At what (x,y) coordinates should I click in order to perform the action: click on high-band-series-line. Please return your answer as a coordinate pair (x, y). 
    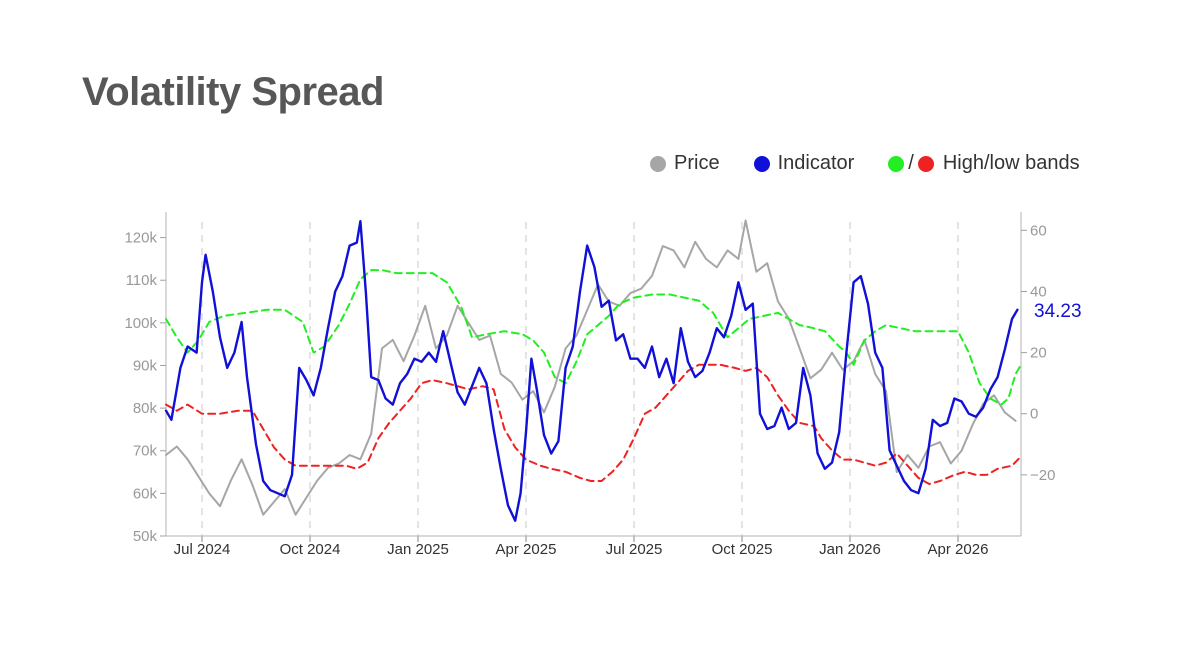
    Looking at the image, I should click on (593, 337).